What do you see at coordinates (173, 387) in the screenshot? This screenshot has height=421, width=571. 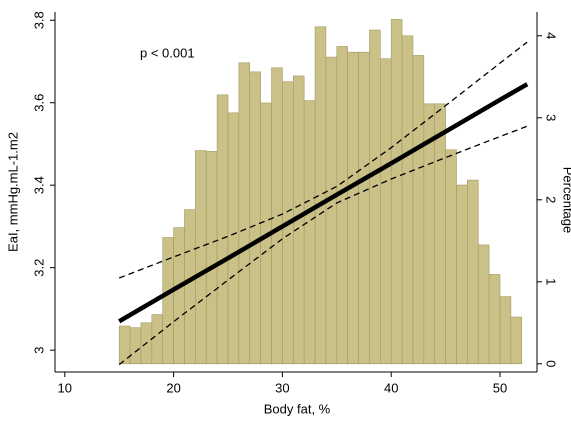 I see `x-tick-label: 20` at bounding box center [173, 387].